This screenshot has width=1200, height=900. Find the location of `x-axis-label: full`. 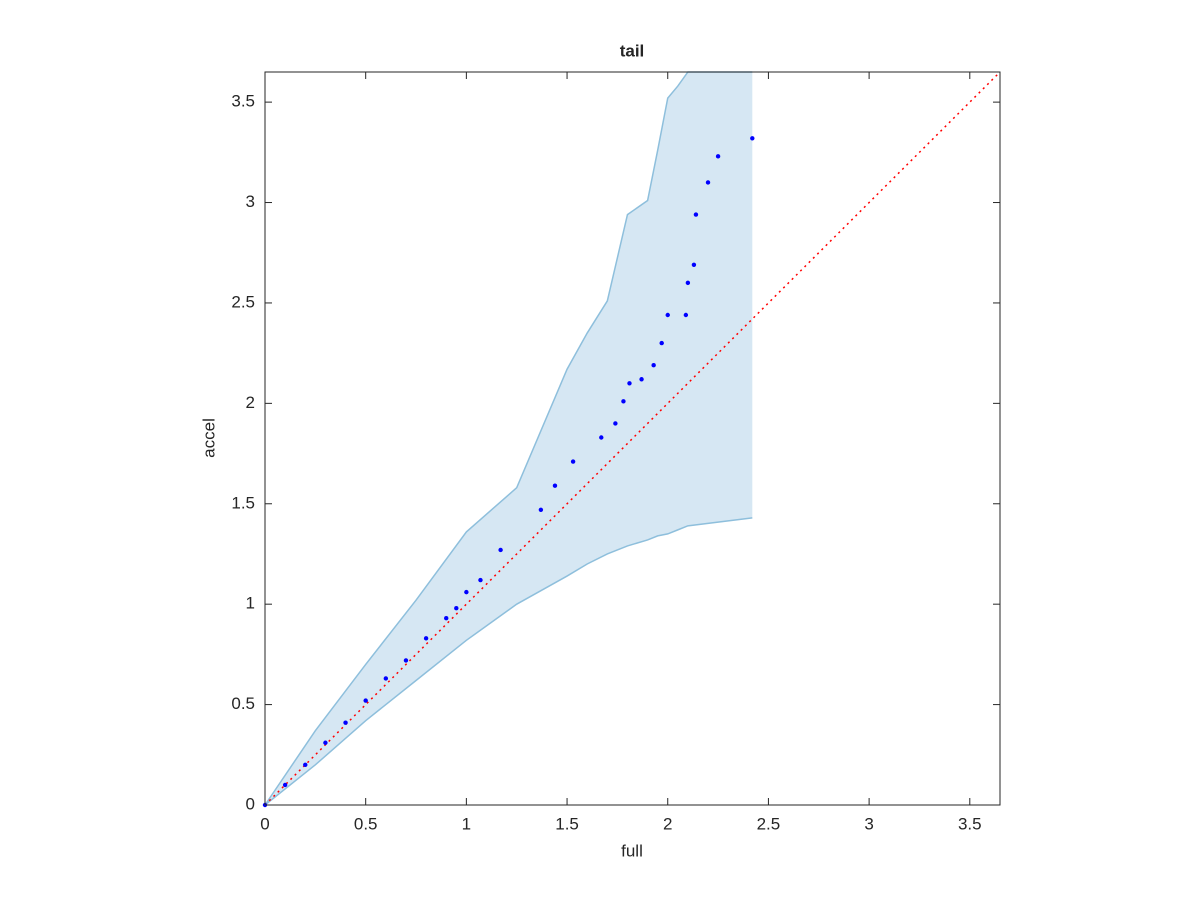

x-axis-label: full is located at coordinates (632, 850).